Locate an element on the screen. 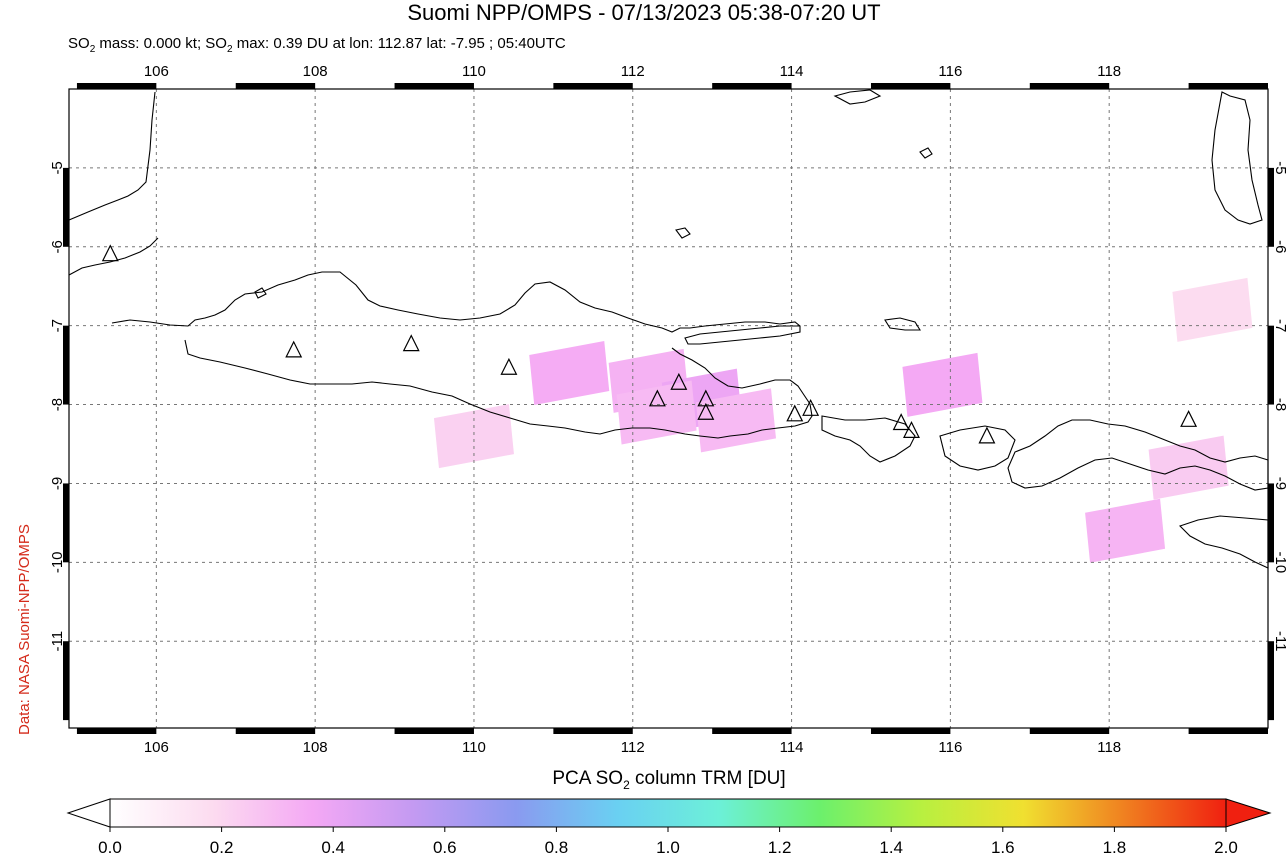  x-tick-label-top: 118 is located at coordinates (1109, 71).